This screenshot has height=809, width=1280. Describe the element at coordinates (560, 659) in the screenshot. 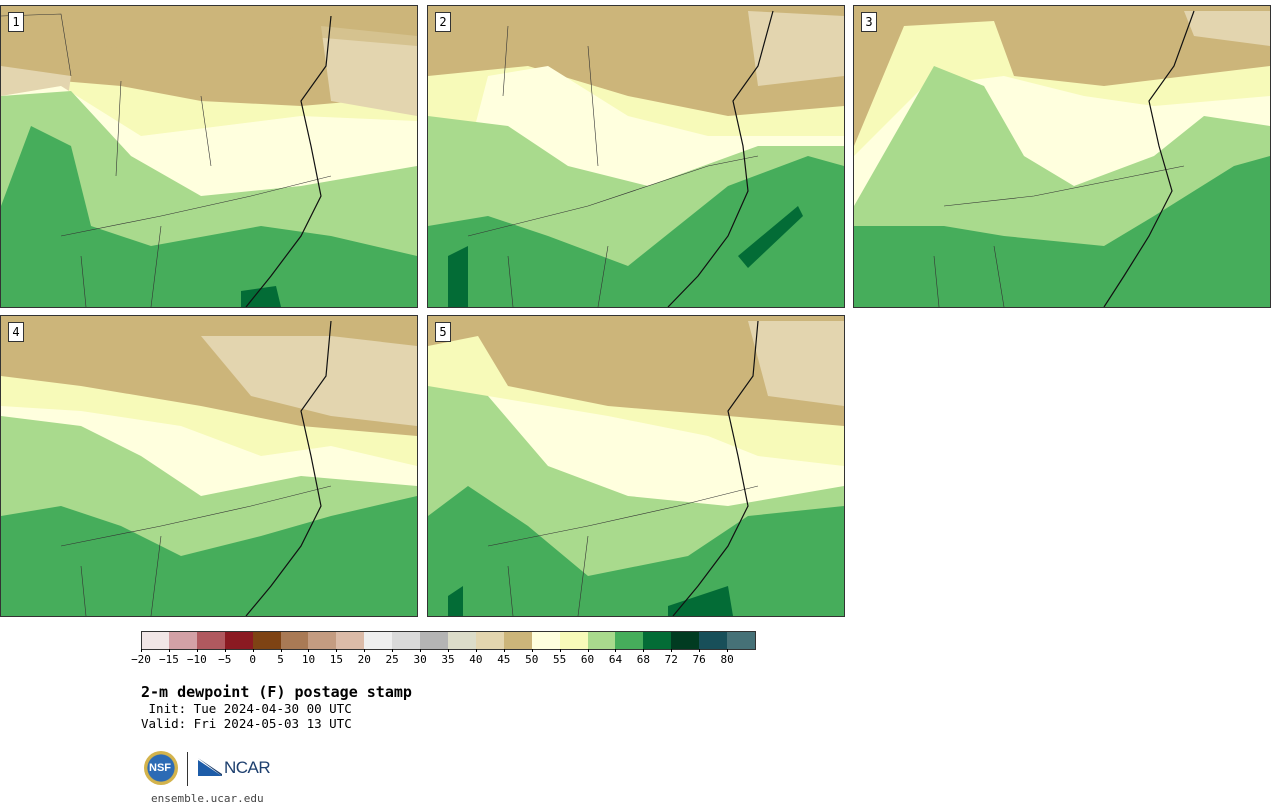

I see `colorbar-tick-label: 55` at that location.